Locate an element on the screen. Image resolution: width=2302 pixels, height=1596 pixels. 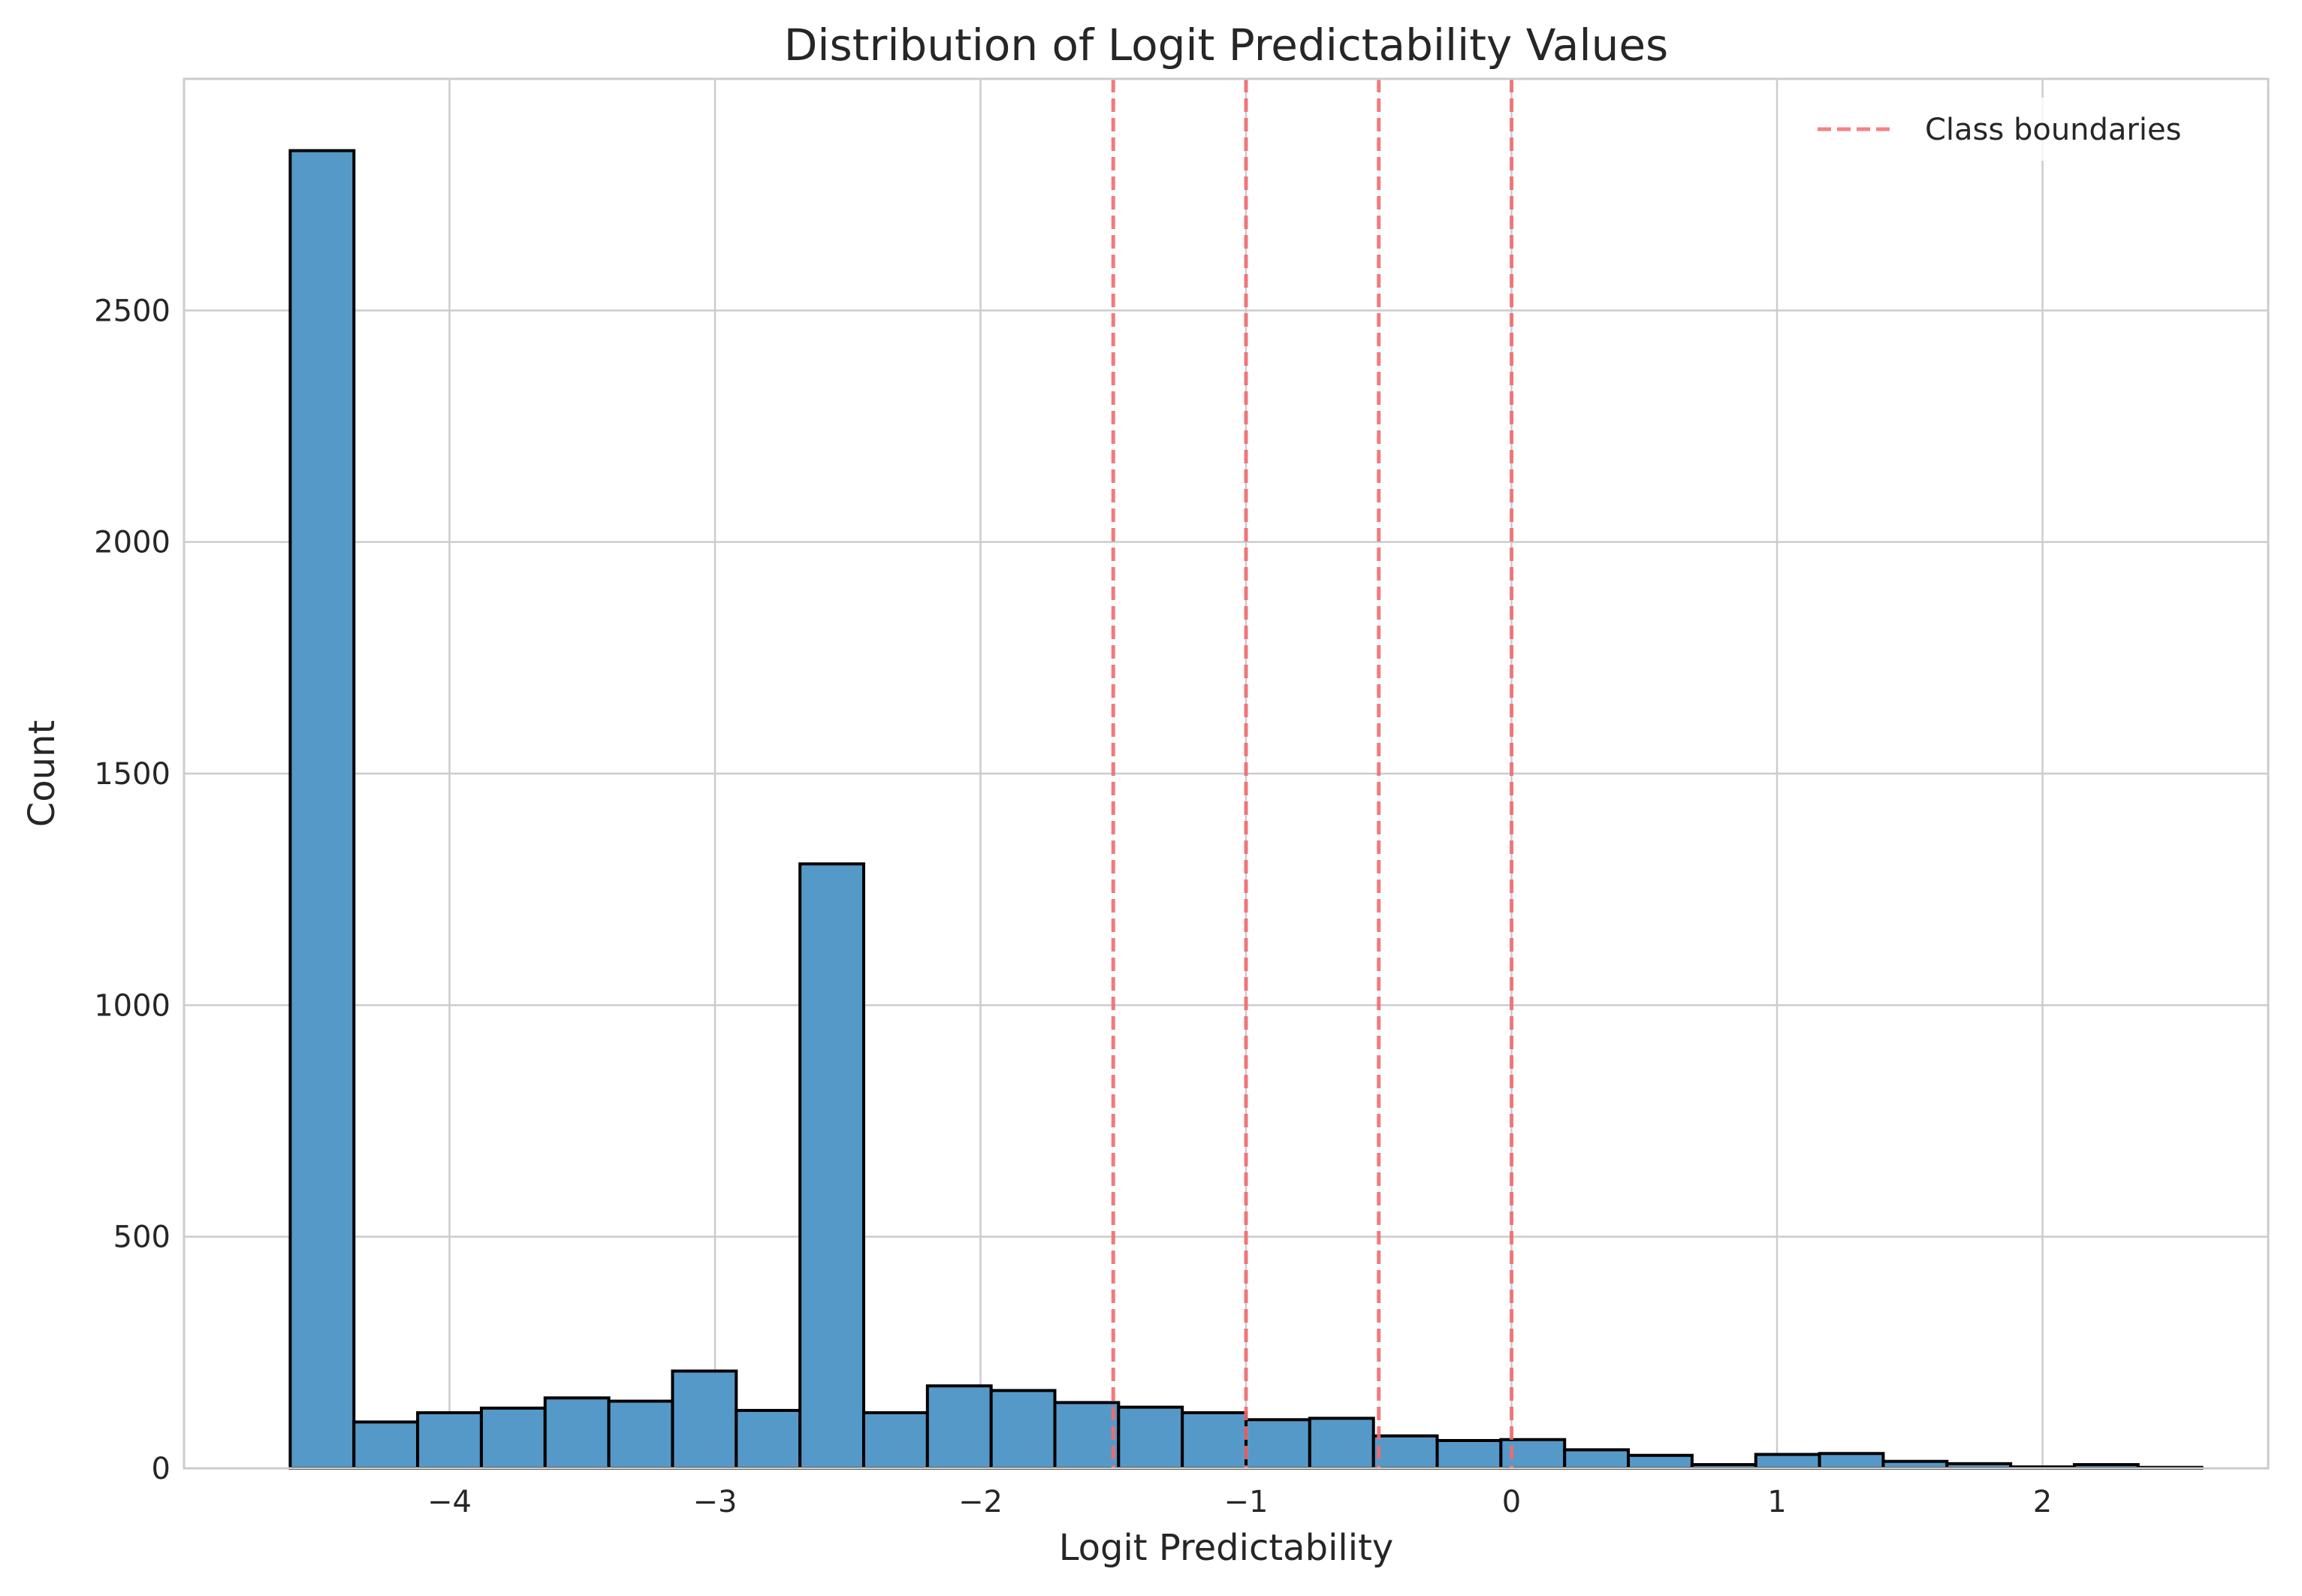
legend-label: Class boundaries is located at coordinates (2053, 130).